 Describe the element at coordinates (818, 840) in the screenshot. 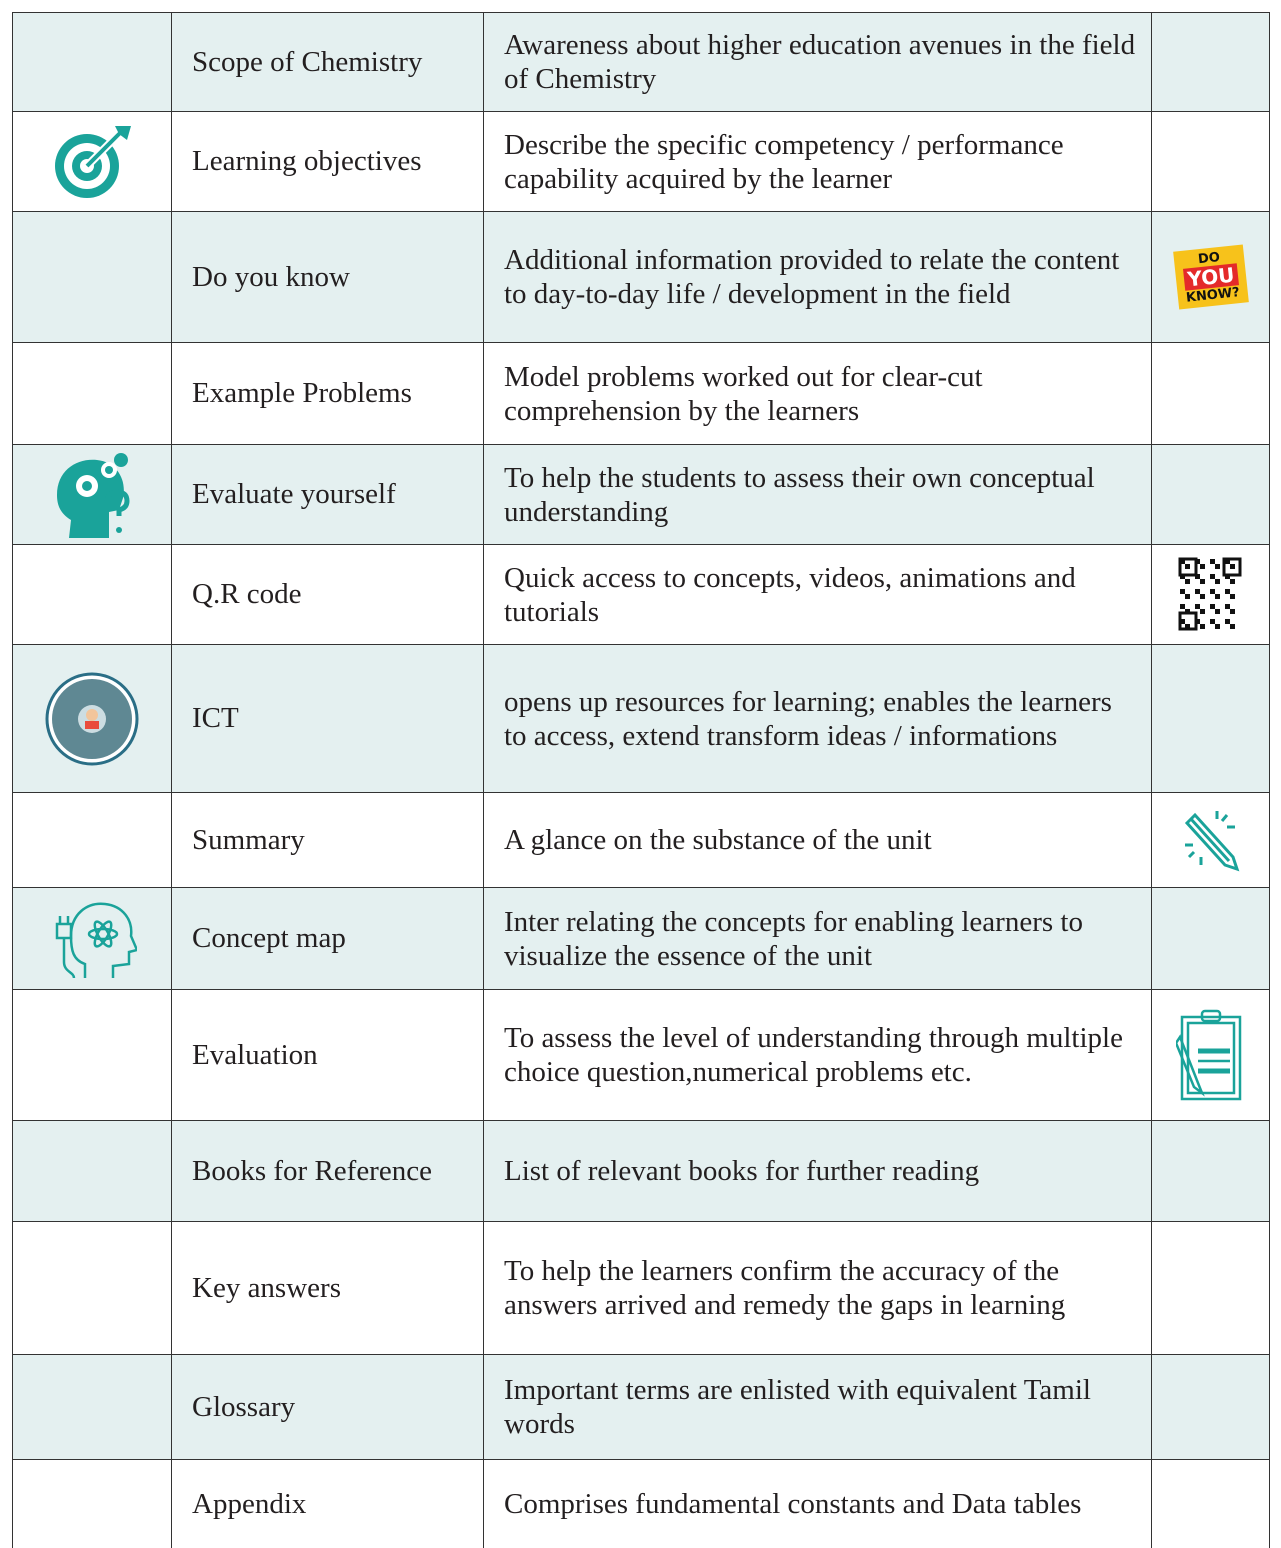

I see `row-description: A glance on the substance of the unit` at that location.